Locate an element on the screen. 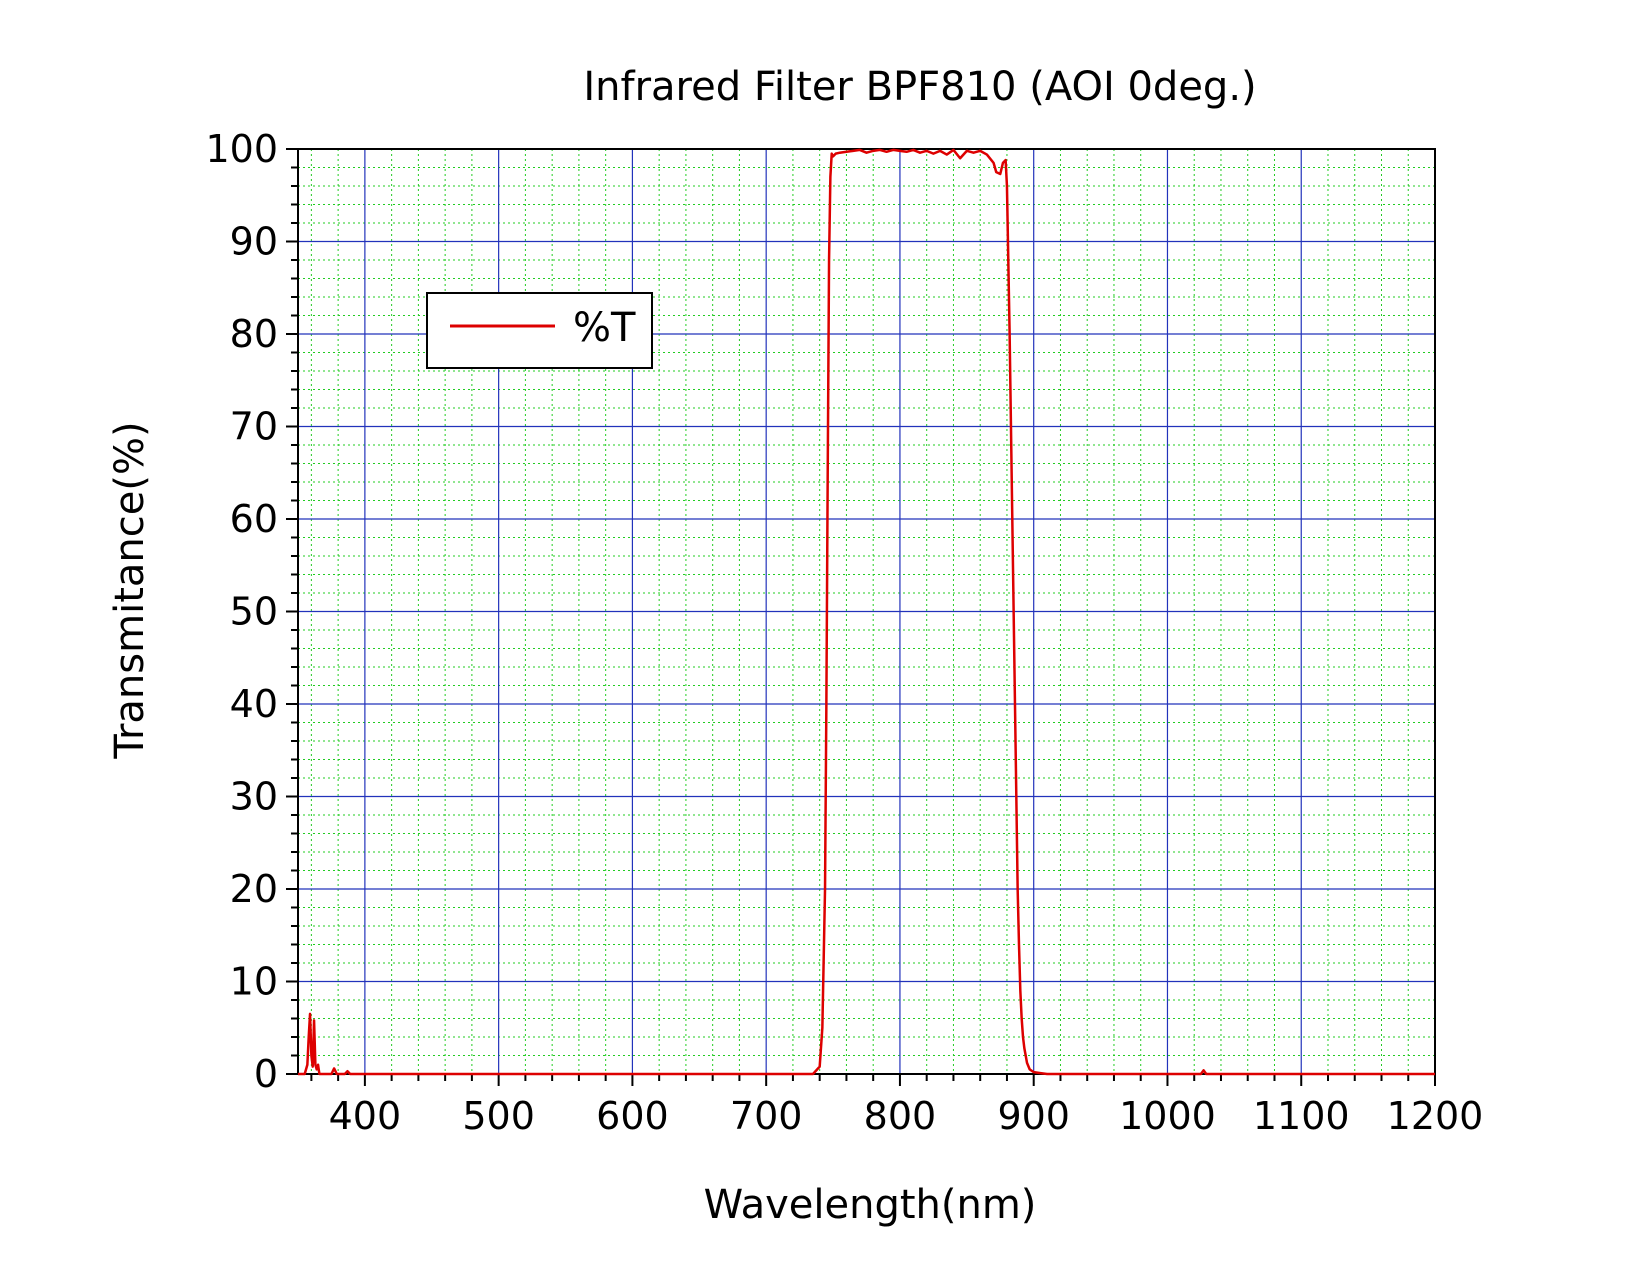 The height and width of the screenshot is (1275, 1650). legend-box is located at coordinates (539, 330).